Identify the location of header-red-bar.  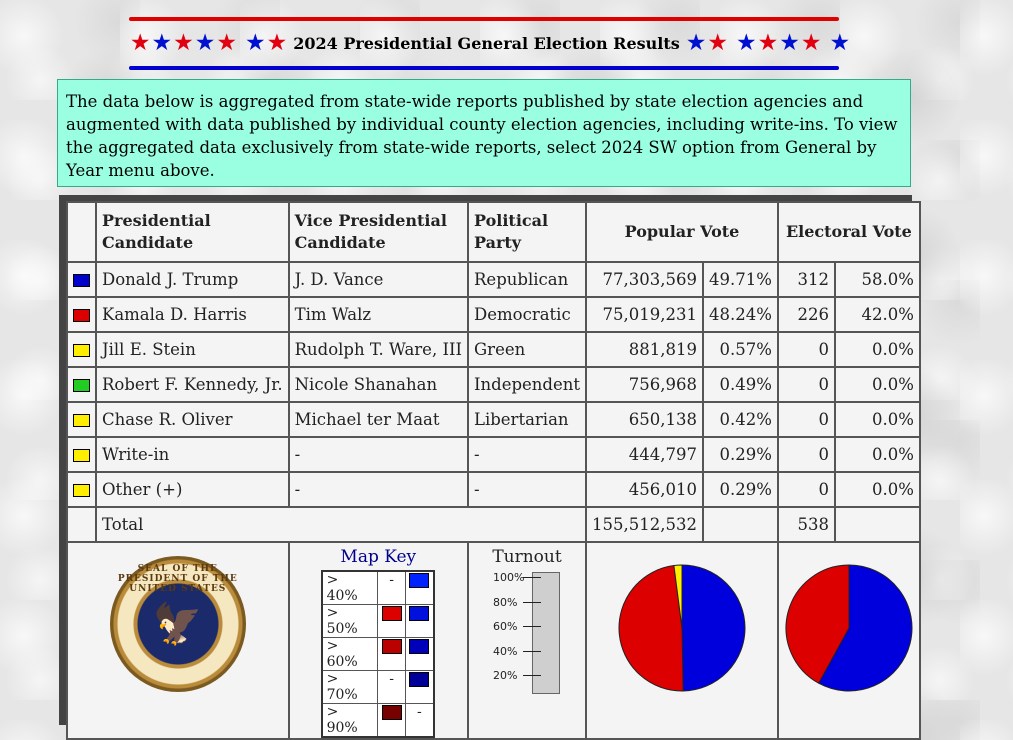
(484, 19).